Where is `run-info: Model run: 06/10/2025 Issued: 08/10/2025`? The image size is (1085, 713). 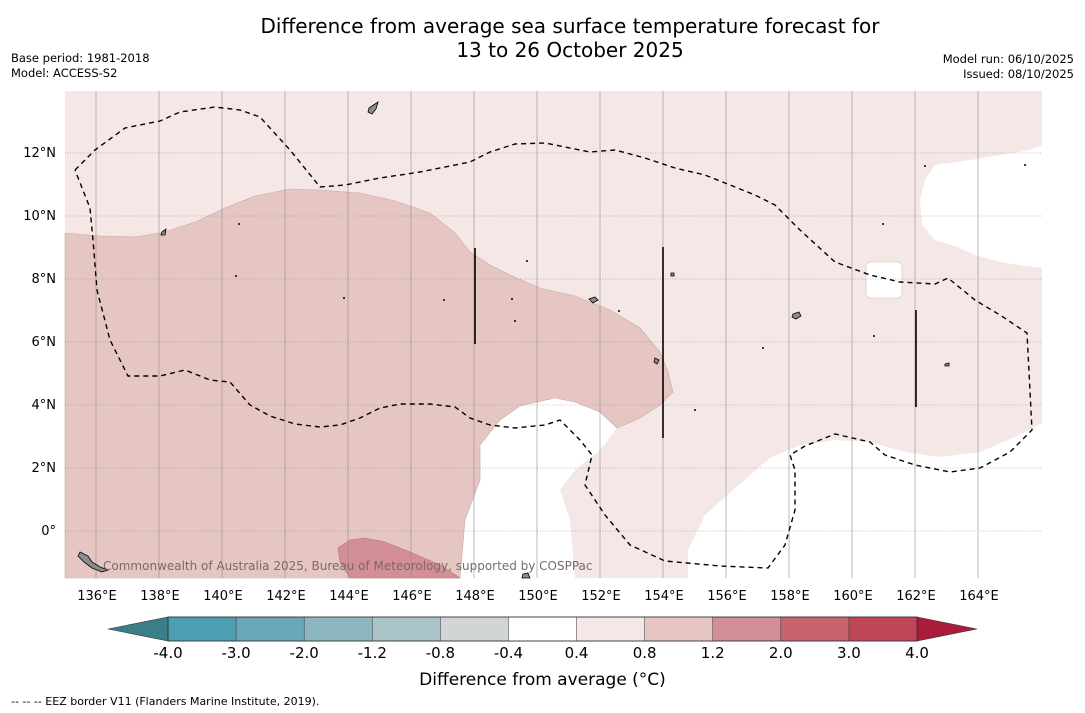
run-info: Model run: 06/10/2025 Issued: 08/10/2025 is located at coordinates (1008, 67).